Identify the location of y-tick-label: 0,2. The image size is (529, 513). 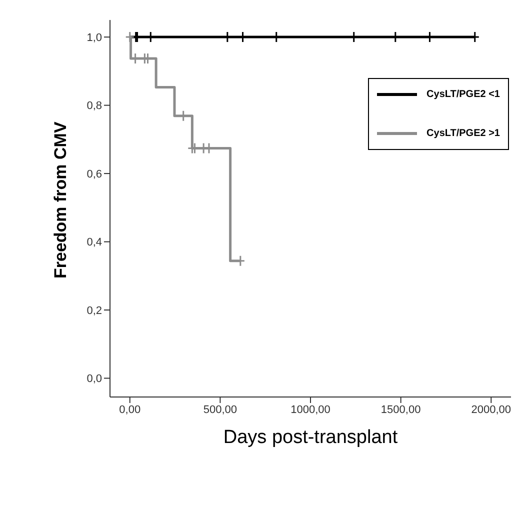
(94, 310).